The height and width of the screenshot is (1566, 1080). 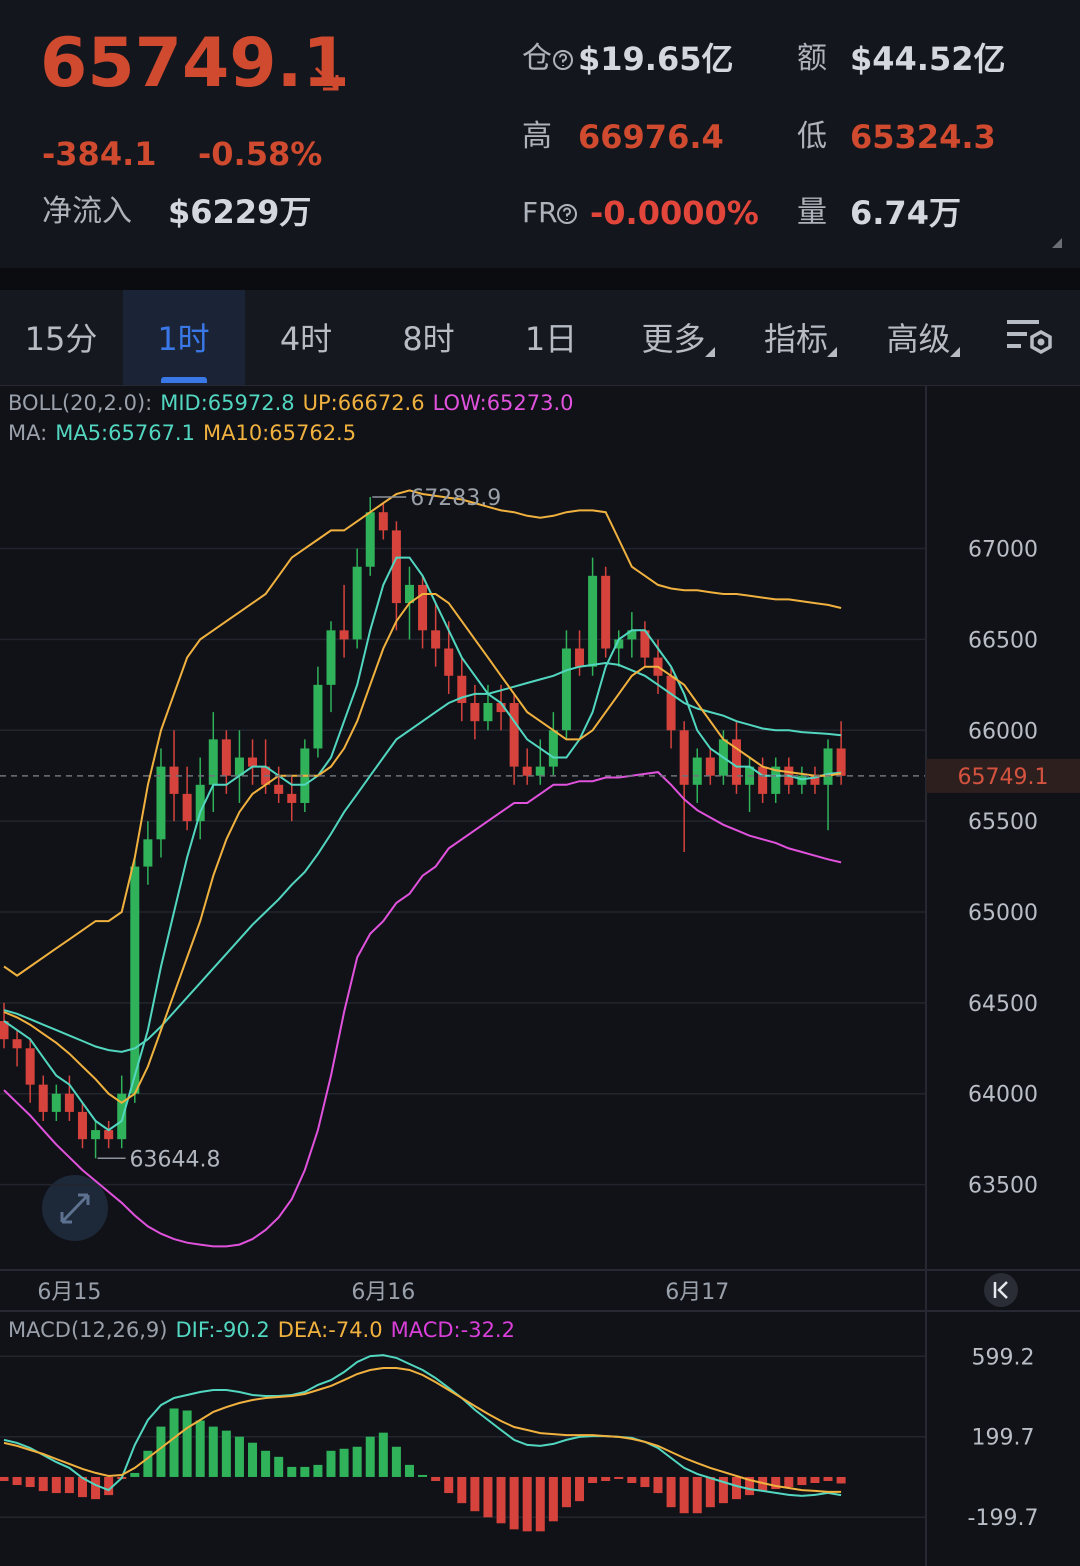 What do you see at coordinates (796, 337) in the screenshot?
I see `timeframe-tab: 指标` at bounding box center [796, 337].